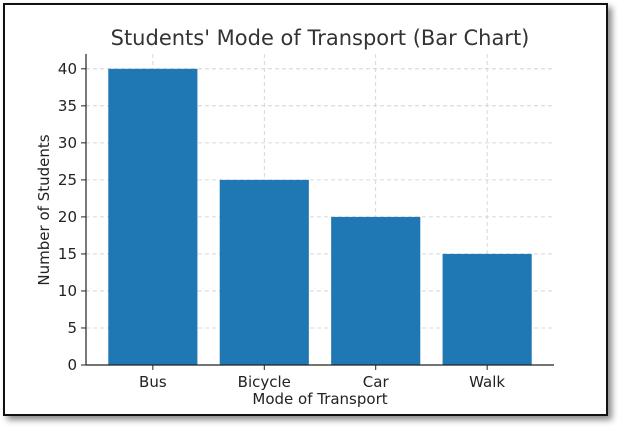 The image size is (618, 427). I want to click on x-tick-label: Walk, so click(487, 382).